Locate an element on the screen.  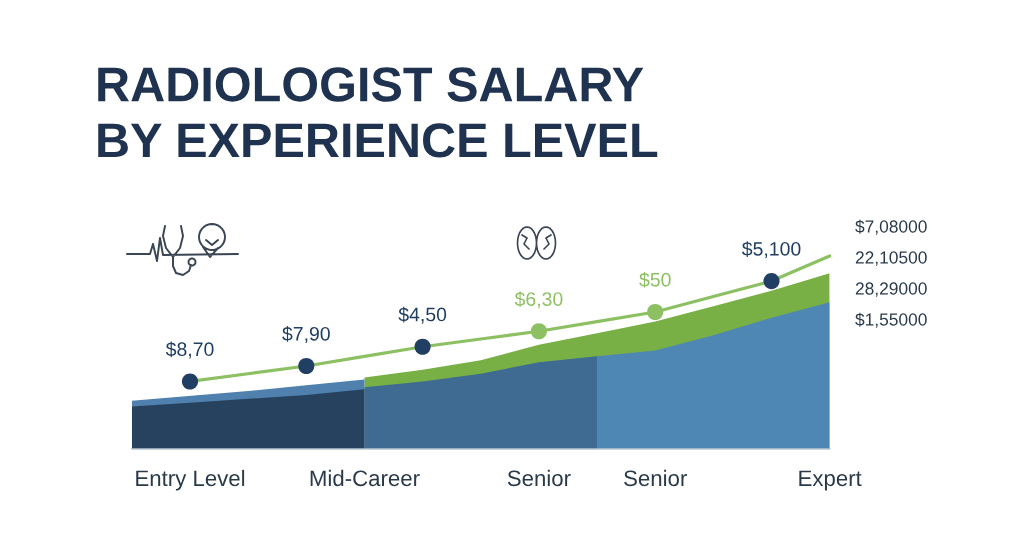
annotation: $50 is located at coordinates (655, 280).